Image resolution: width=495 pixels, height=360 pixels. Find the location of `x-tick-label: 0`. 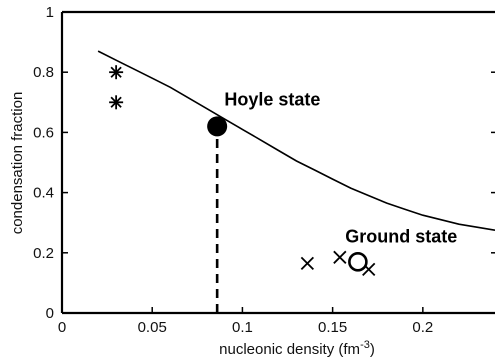

x-tick-label: 0 is located at coordinates (62, 327).